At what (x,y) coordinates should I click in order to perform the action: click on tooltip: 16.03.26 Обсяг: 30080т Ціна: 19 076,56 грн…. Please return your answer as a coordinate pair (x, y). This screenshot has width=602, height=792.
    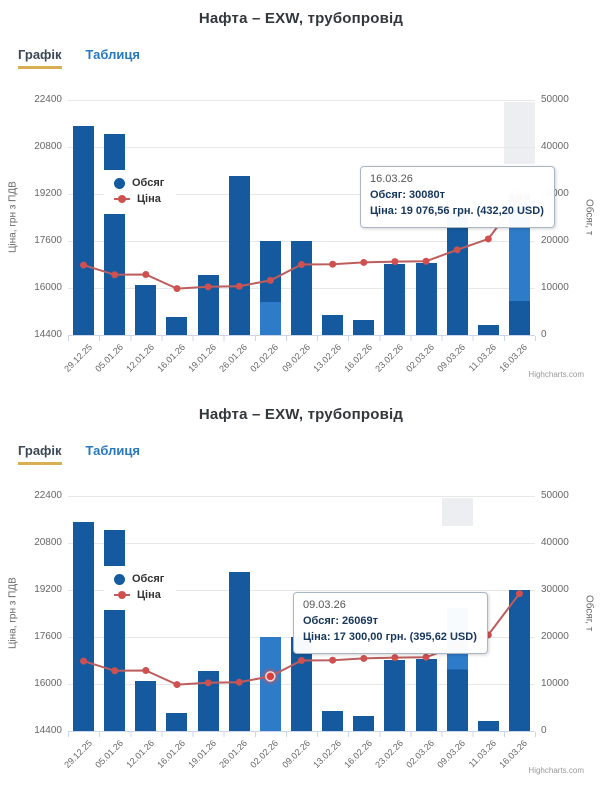
    Looking at the image, I should click on (457, 197).